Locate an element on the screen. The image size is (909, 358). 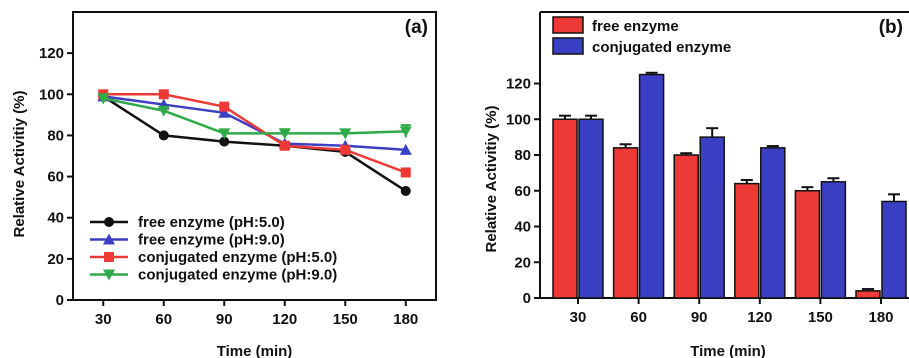
legend-label: free enzyme (pH:9.0) is located at coordinates (211, 240).